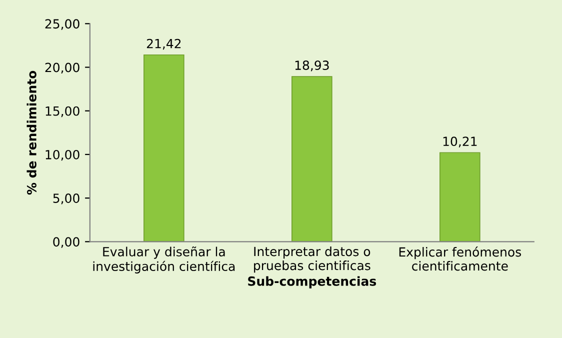  What do you see at coordinates (460, 142) in the screenshot?
I see `data-label: 10,21` at bounding box center [460, 142].